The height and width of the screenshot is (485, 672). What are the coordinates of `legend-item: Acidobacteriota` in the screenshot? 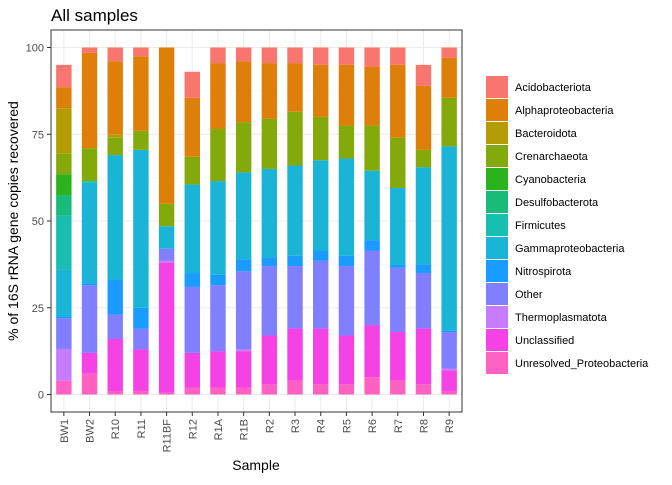 It's located at (539, 87).